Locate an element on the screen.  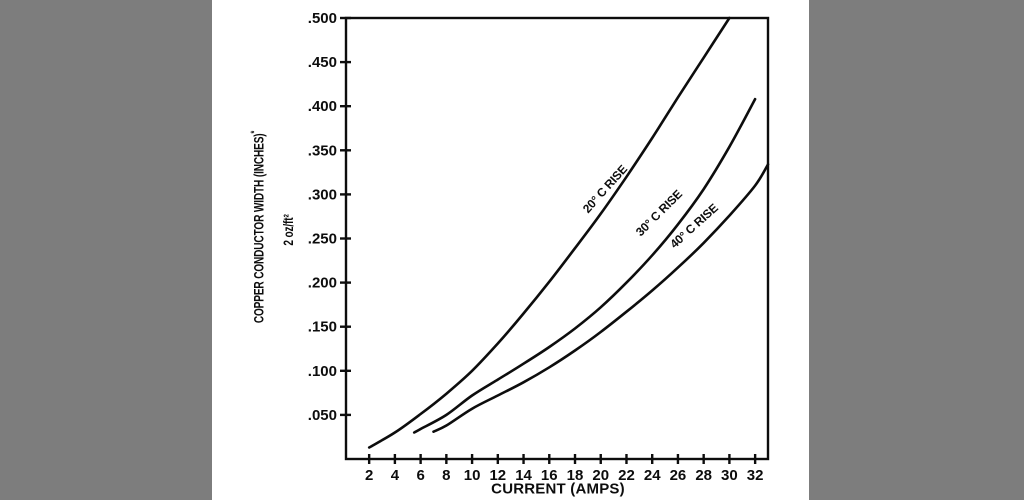
y-tick-label: .050 is located at coordinates (322, 415).